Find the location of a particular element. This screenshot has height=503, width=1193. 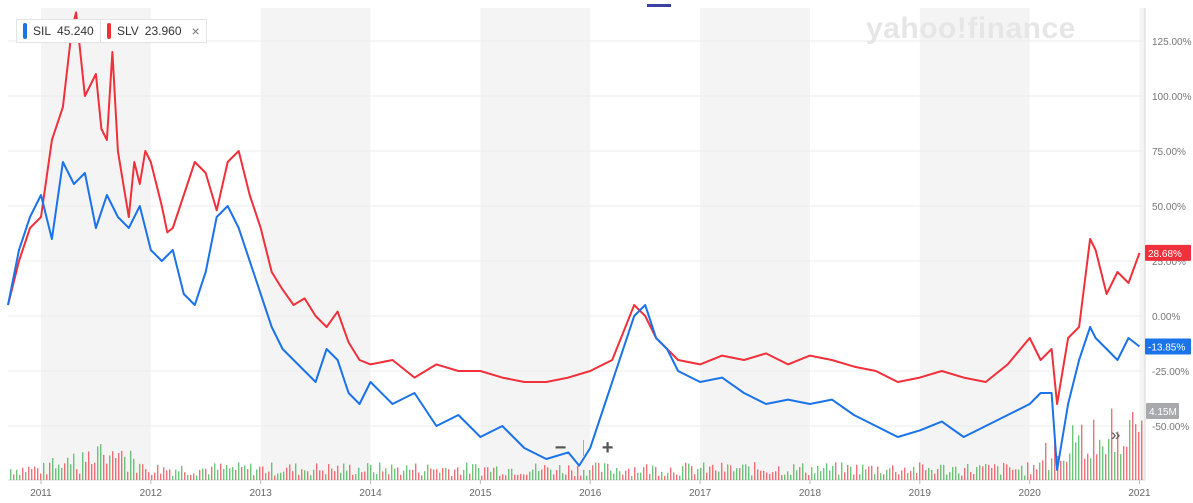

x-tick-label: 2016 is located at coordinates (590, 493).